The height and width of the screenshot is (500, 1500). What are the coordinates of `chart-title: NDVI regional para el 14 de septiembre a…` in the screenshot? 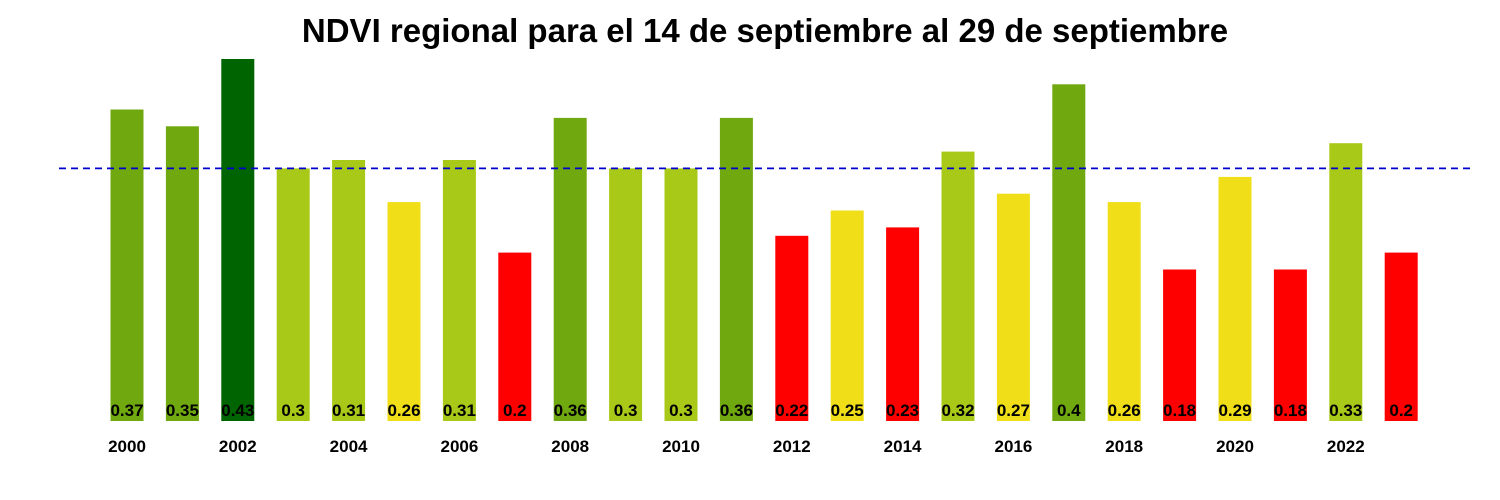 It's located at (765, 30).